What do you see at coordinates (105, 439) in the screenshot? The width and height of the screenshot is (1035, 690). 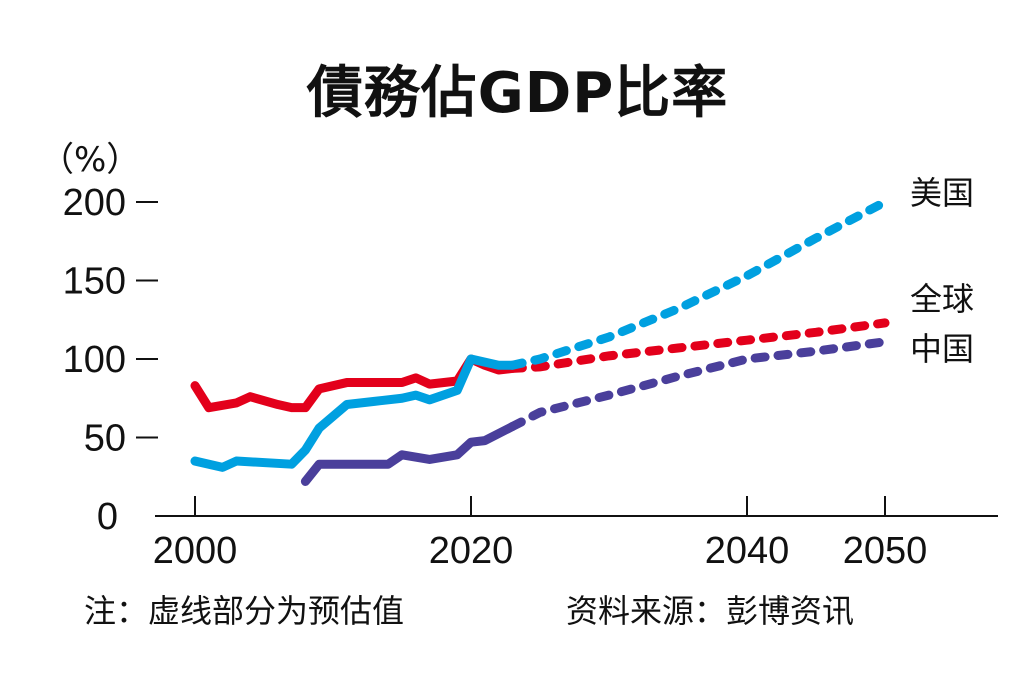 I see `y-tick-label: 50` at bounding box center [105, 439].